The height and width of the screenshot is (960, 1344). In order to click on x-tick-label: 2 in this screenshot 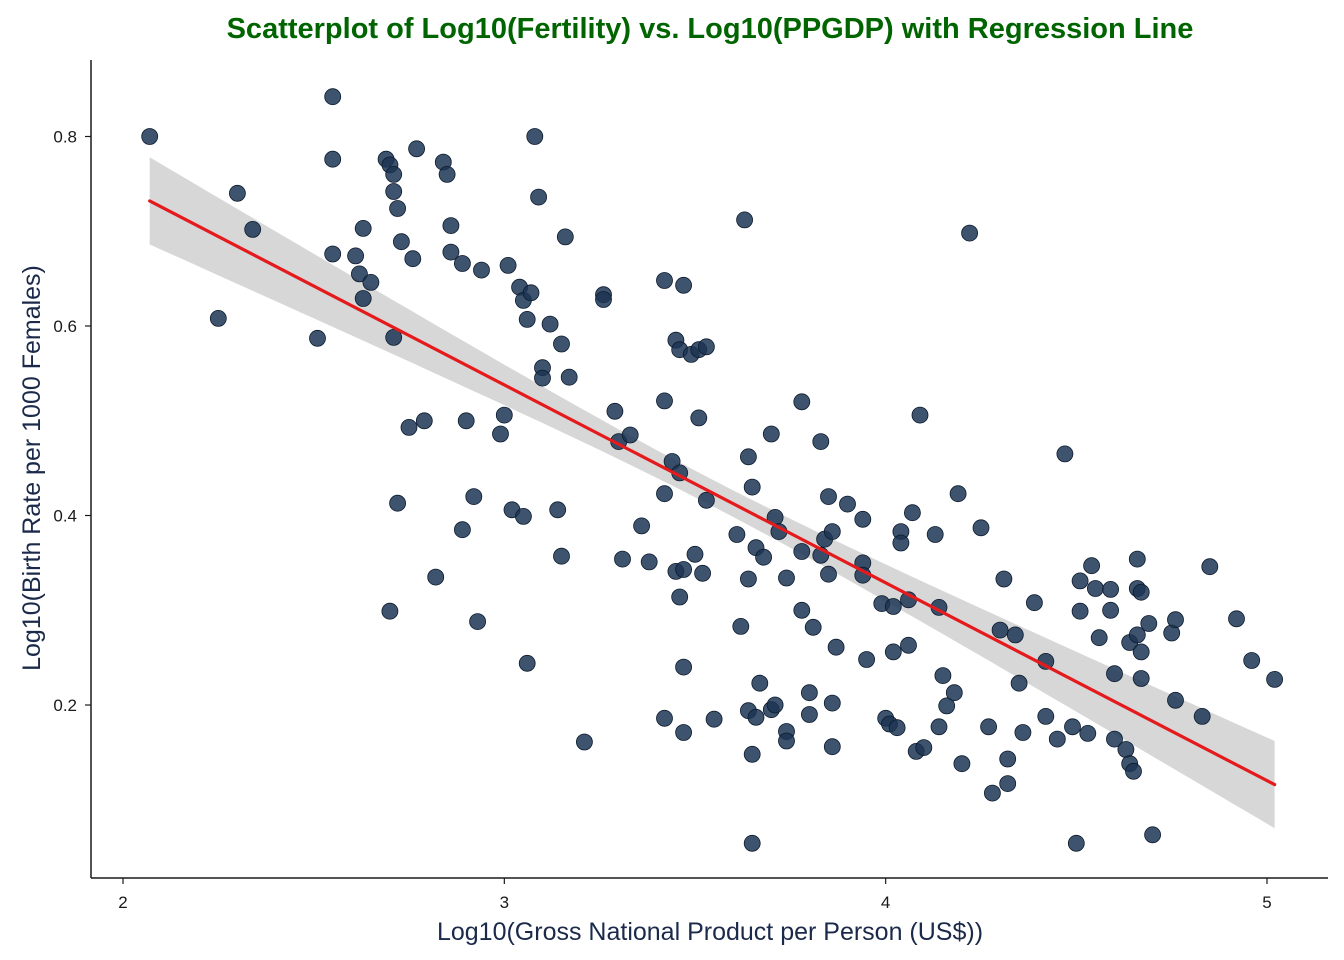, I will do `click(122, 902)`.